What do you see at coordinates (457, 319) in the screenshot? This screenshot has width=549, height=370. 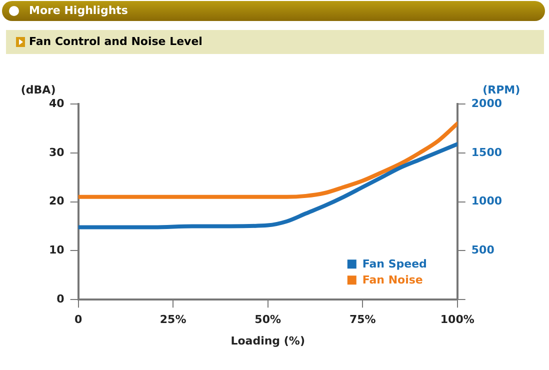 I see `x-tick-label: 100%` at bounding box center [457, 319].